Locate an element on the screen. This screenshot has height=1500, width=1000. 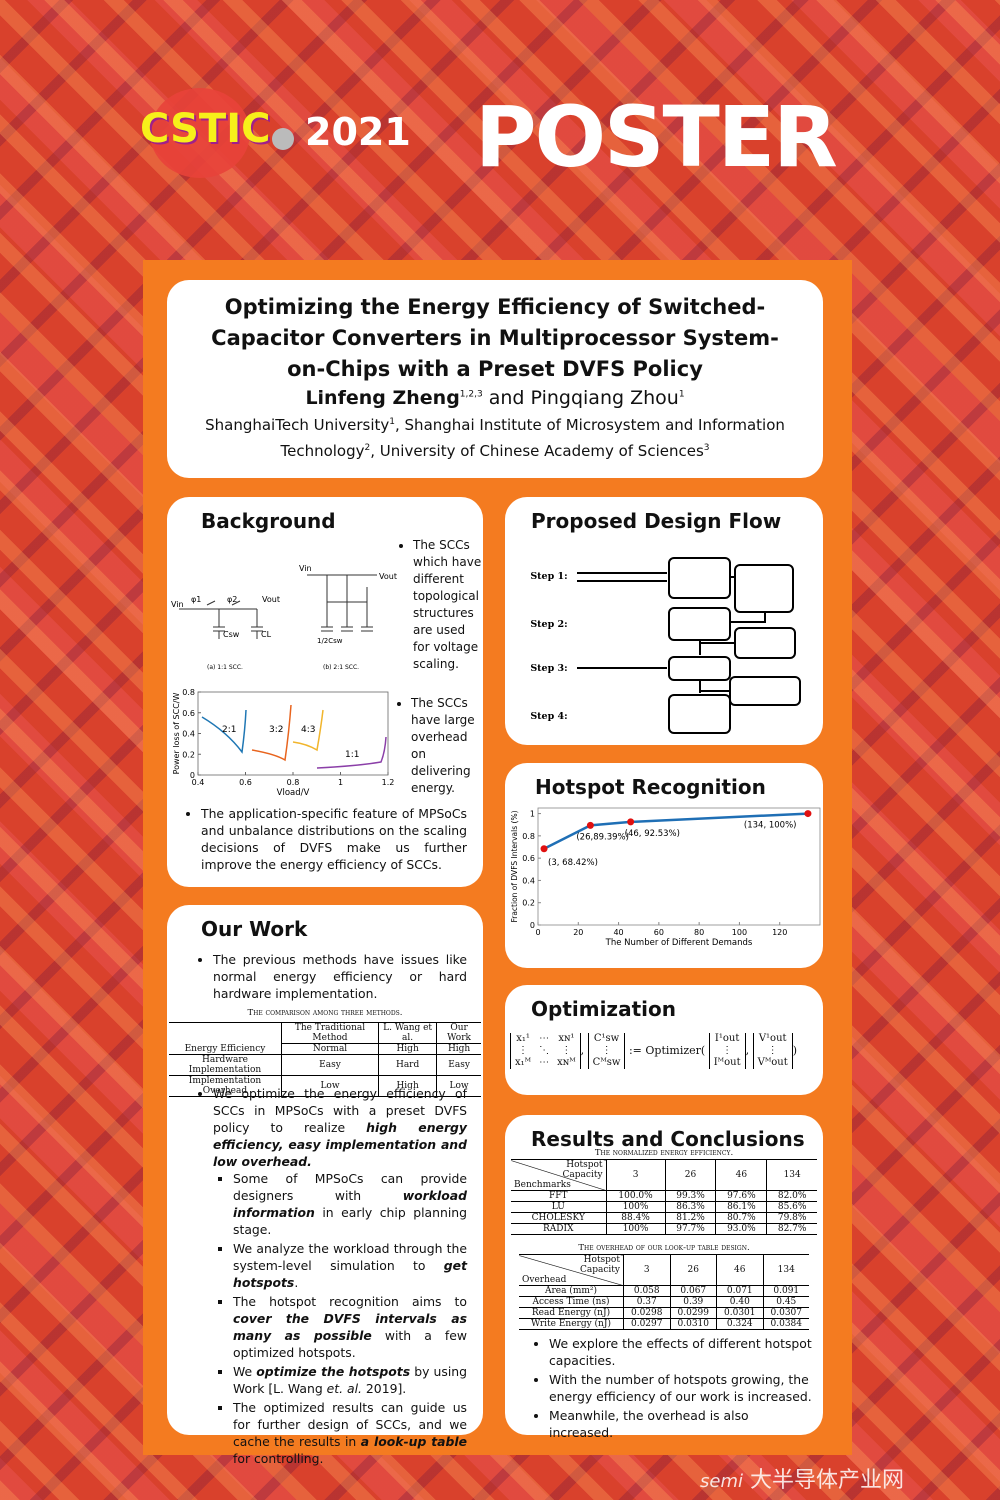
table-cell: 88.4% is located at coordinates (635, 1218).